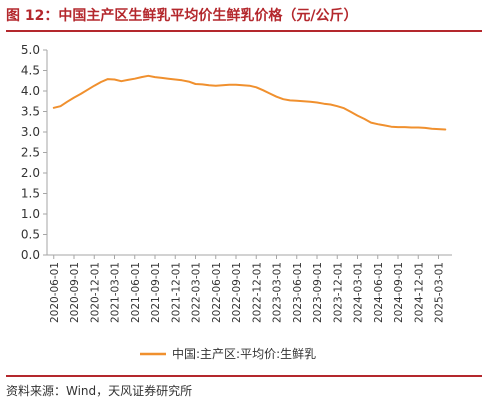  What do you see at coordinates (244, 376) in the screenshot?
I see `footer-divider` at bounding box center [244, 376].